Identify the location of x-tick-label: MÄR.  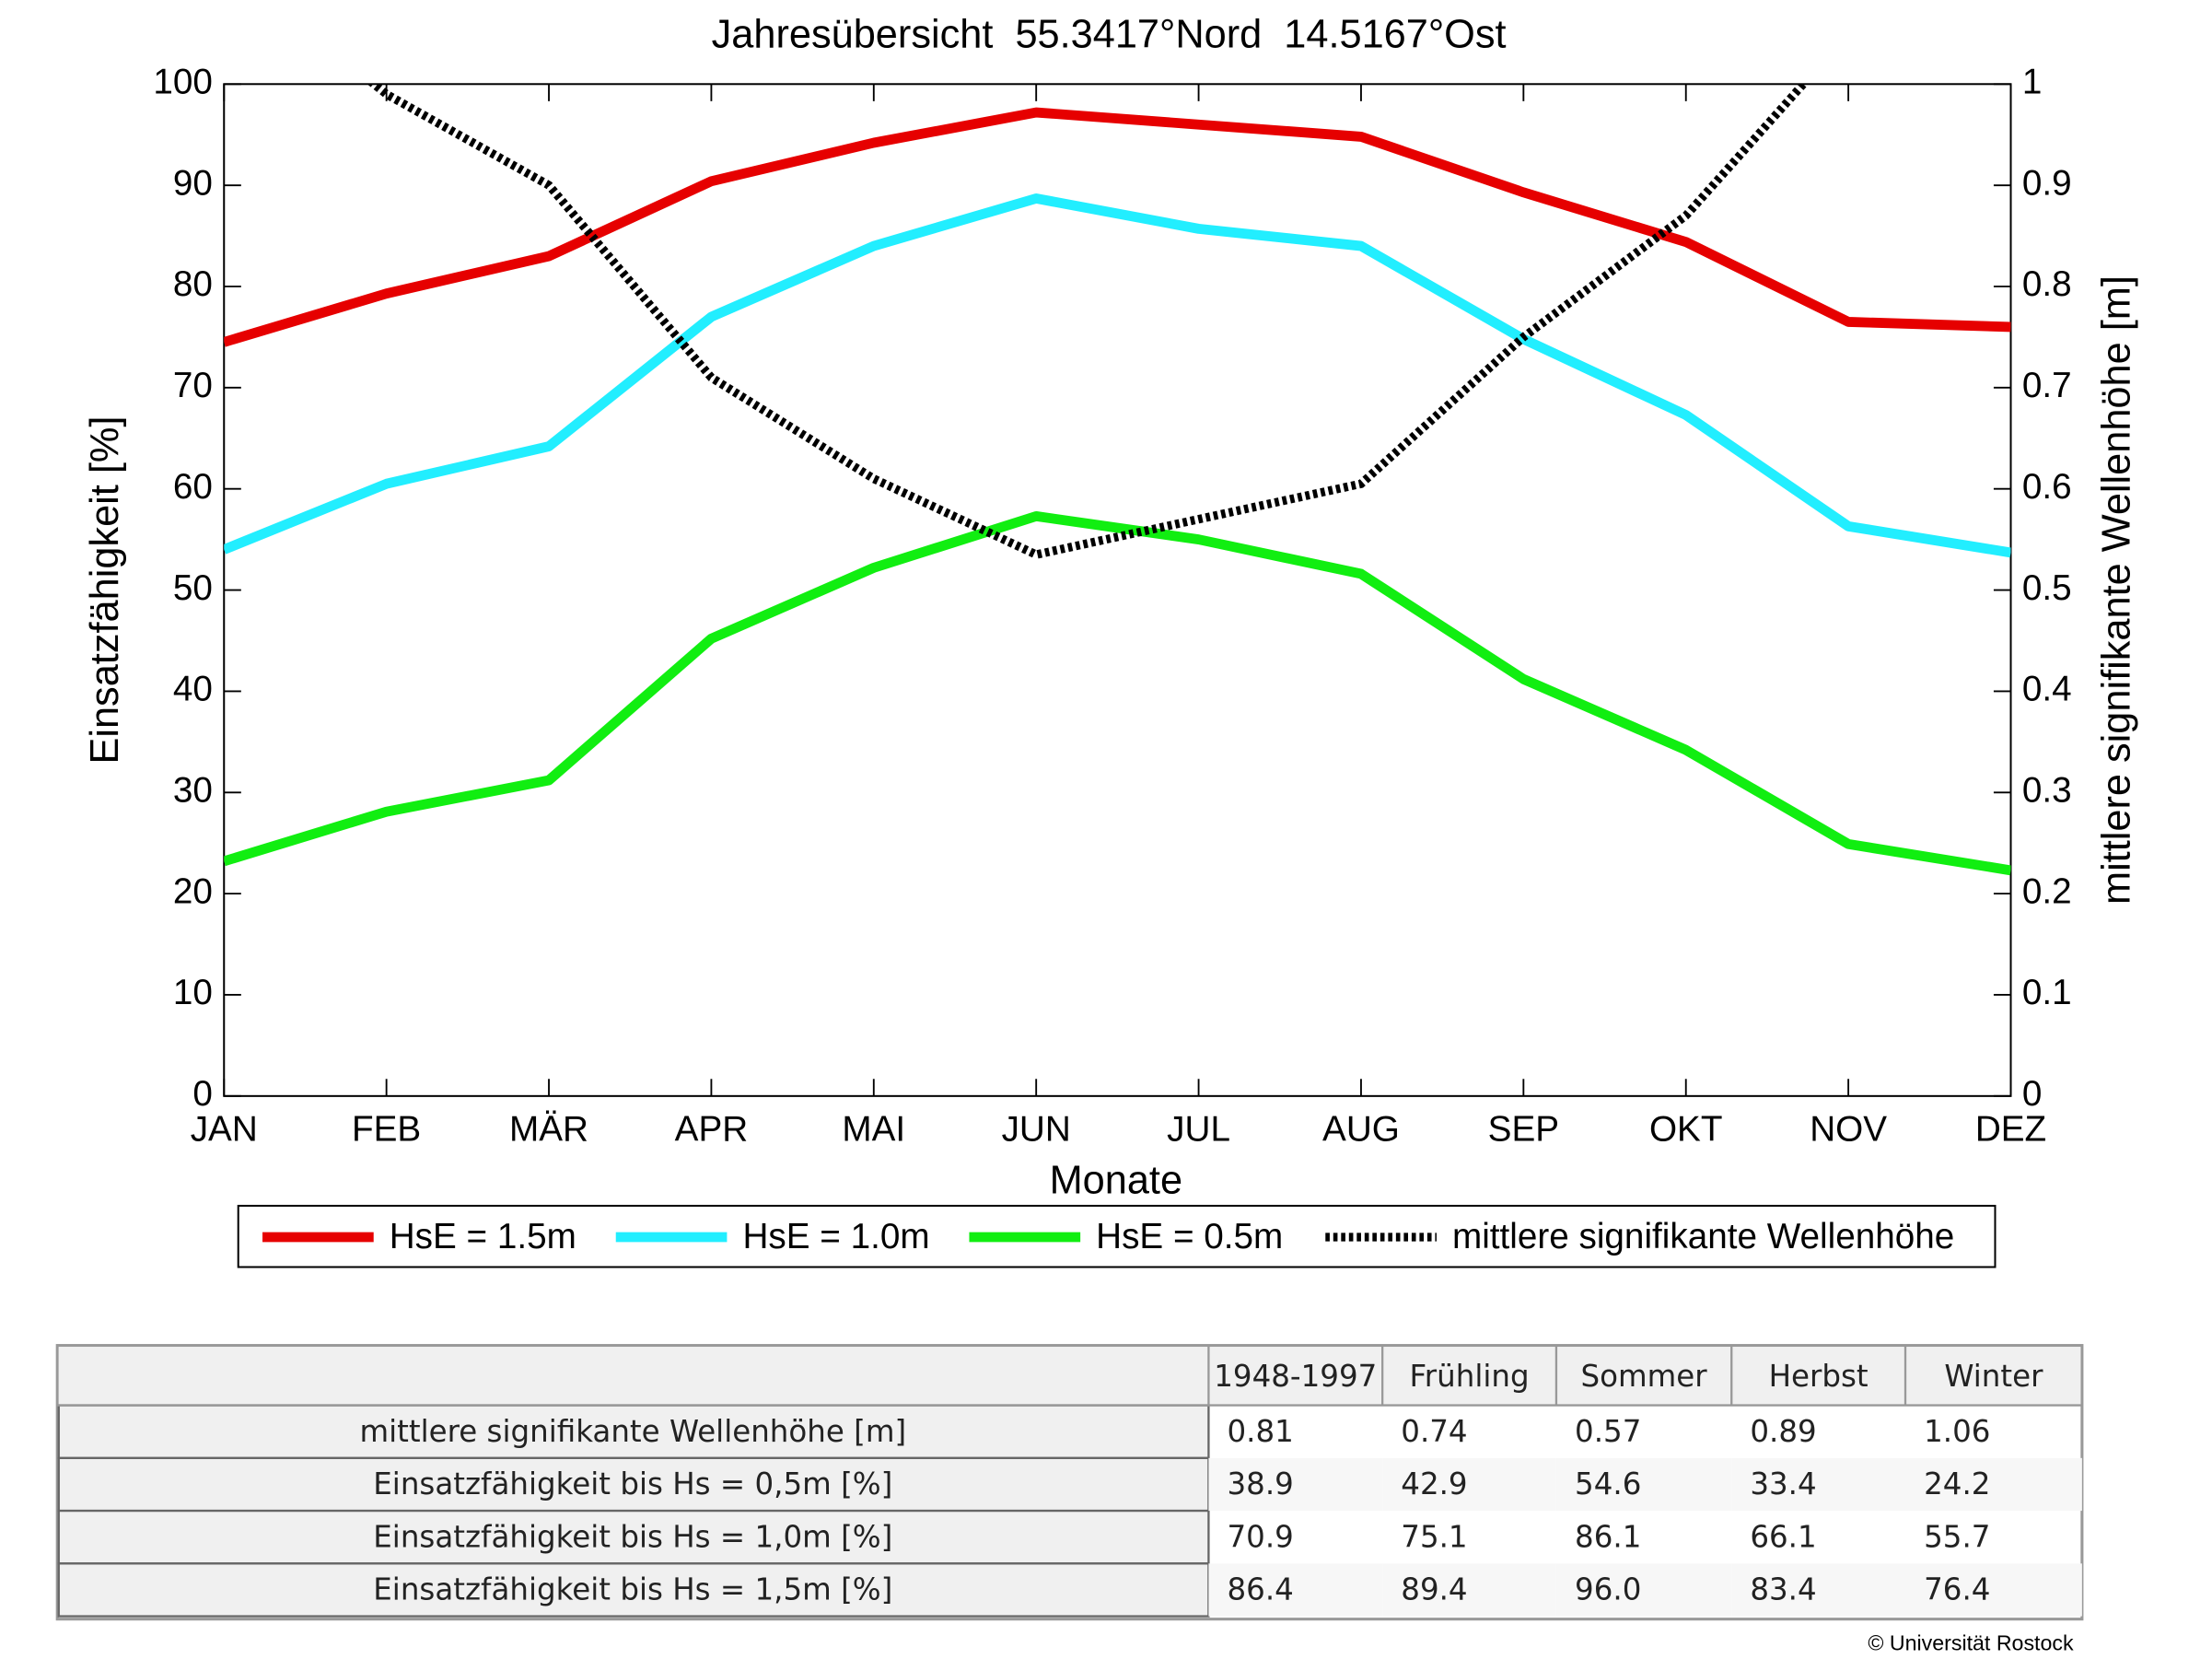
(548, 1130).